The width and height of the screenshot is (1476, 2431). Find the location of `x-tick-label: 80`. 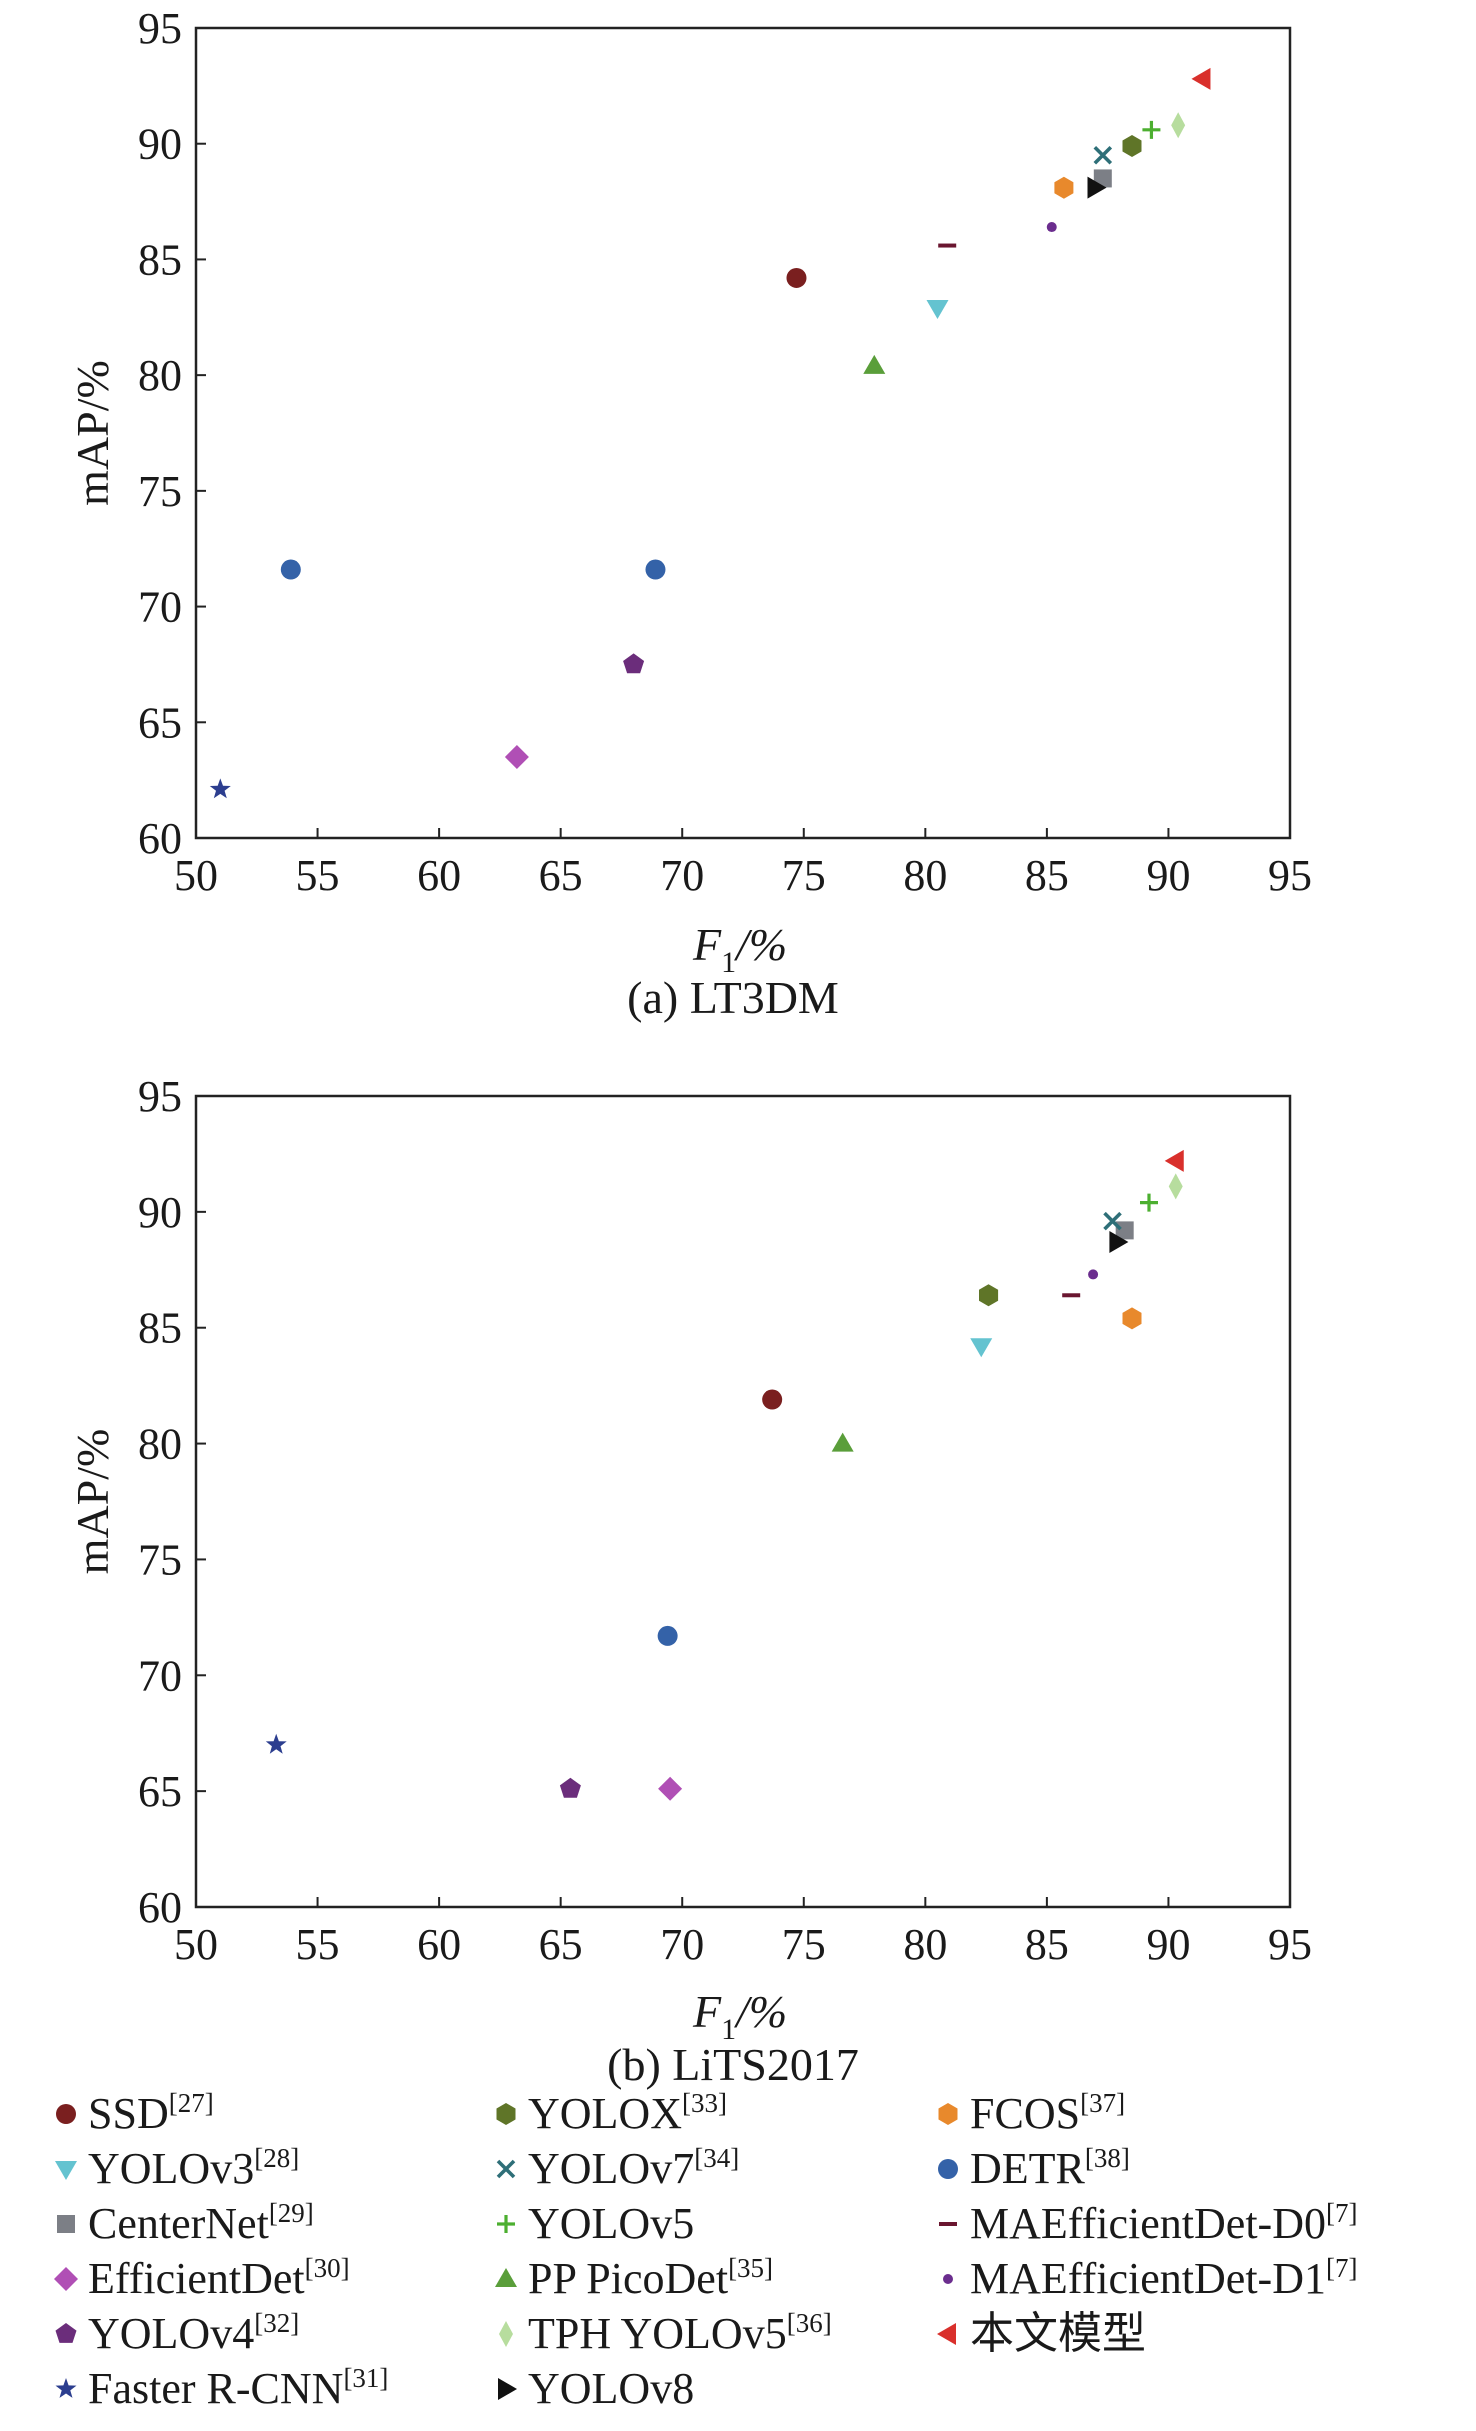

x-tick-label: 80 is located at coordinates (925, 875).